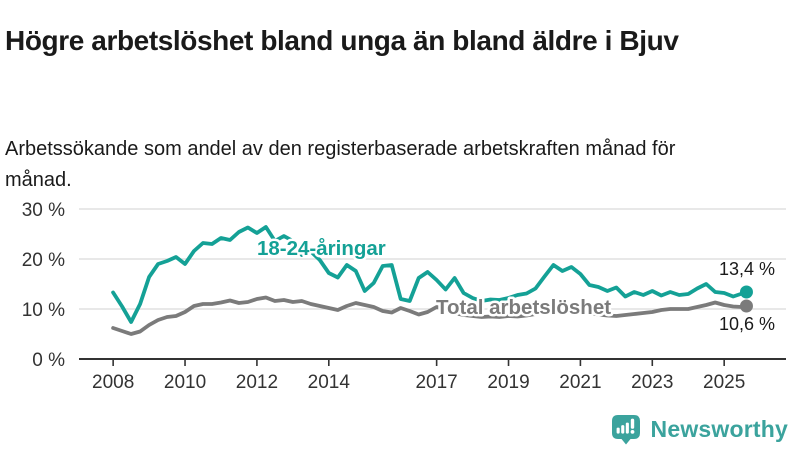  What do you see at coordinates (719, 429) in the screenshot?
I see `brand-name: Newsworthy` at bounding box center [719, 429].